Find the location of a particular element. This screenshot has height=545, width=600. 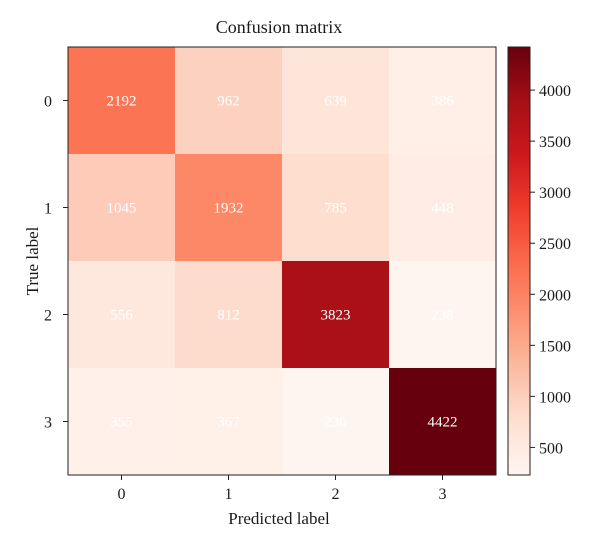

cell-value-label: 639 is located at coordinates (335, 102).